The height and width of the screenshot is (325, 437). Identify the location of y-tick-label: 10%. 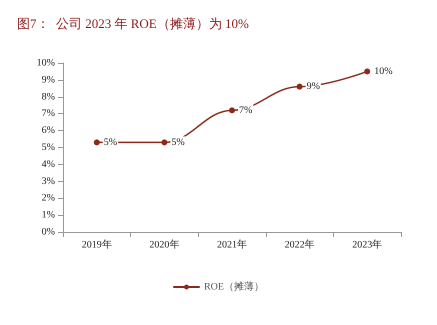
(45, 63).